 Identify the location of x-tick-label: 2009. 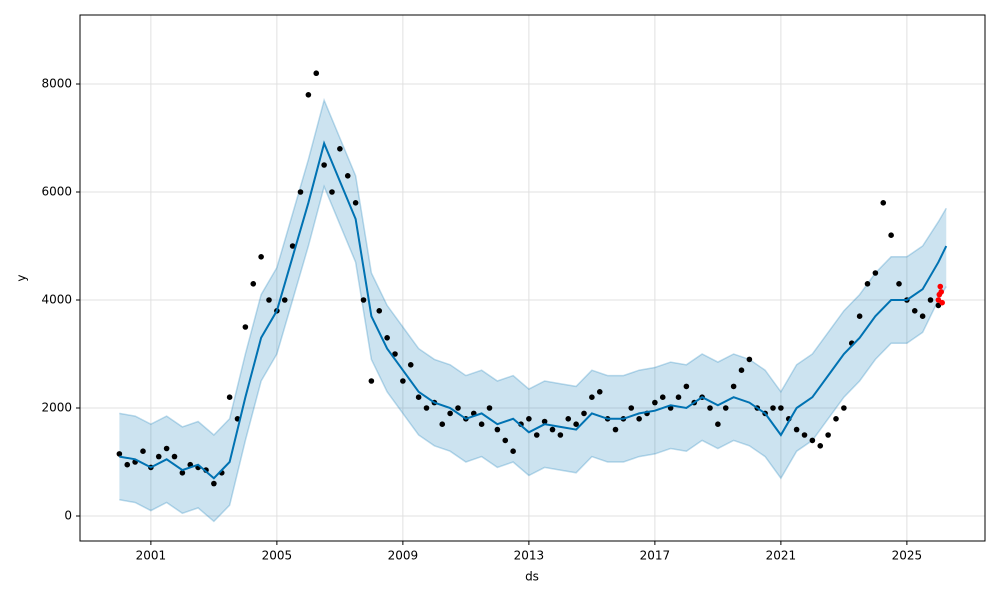
(403, 556).